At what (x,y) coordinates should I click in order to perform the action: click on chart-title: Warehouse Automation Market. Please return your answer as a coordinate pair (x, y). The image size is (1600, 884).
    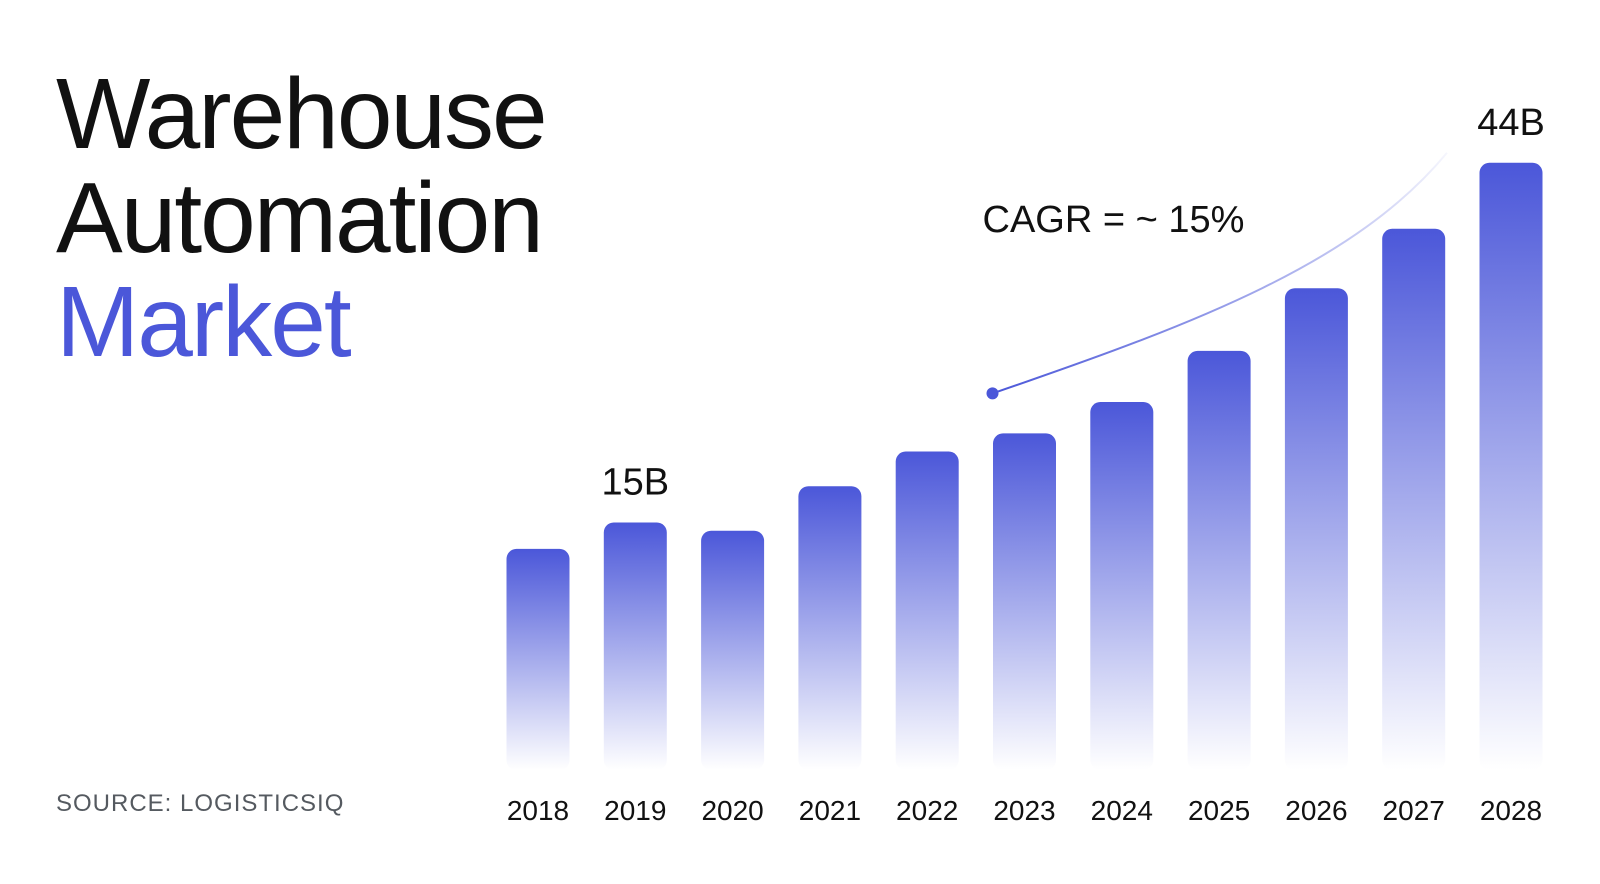
    Looking at the image, I should click on (302, 218).